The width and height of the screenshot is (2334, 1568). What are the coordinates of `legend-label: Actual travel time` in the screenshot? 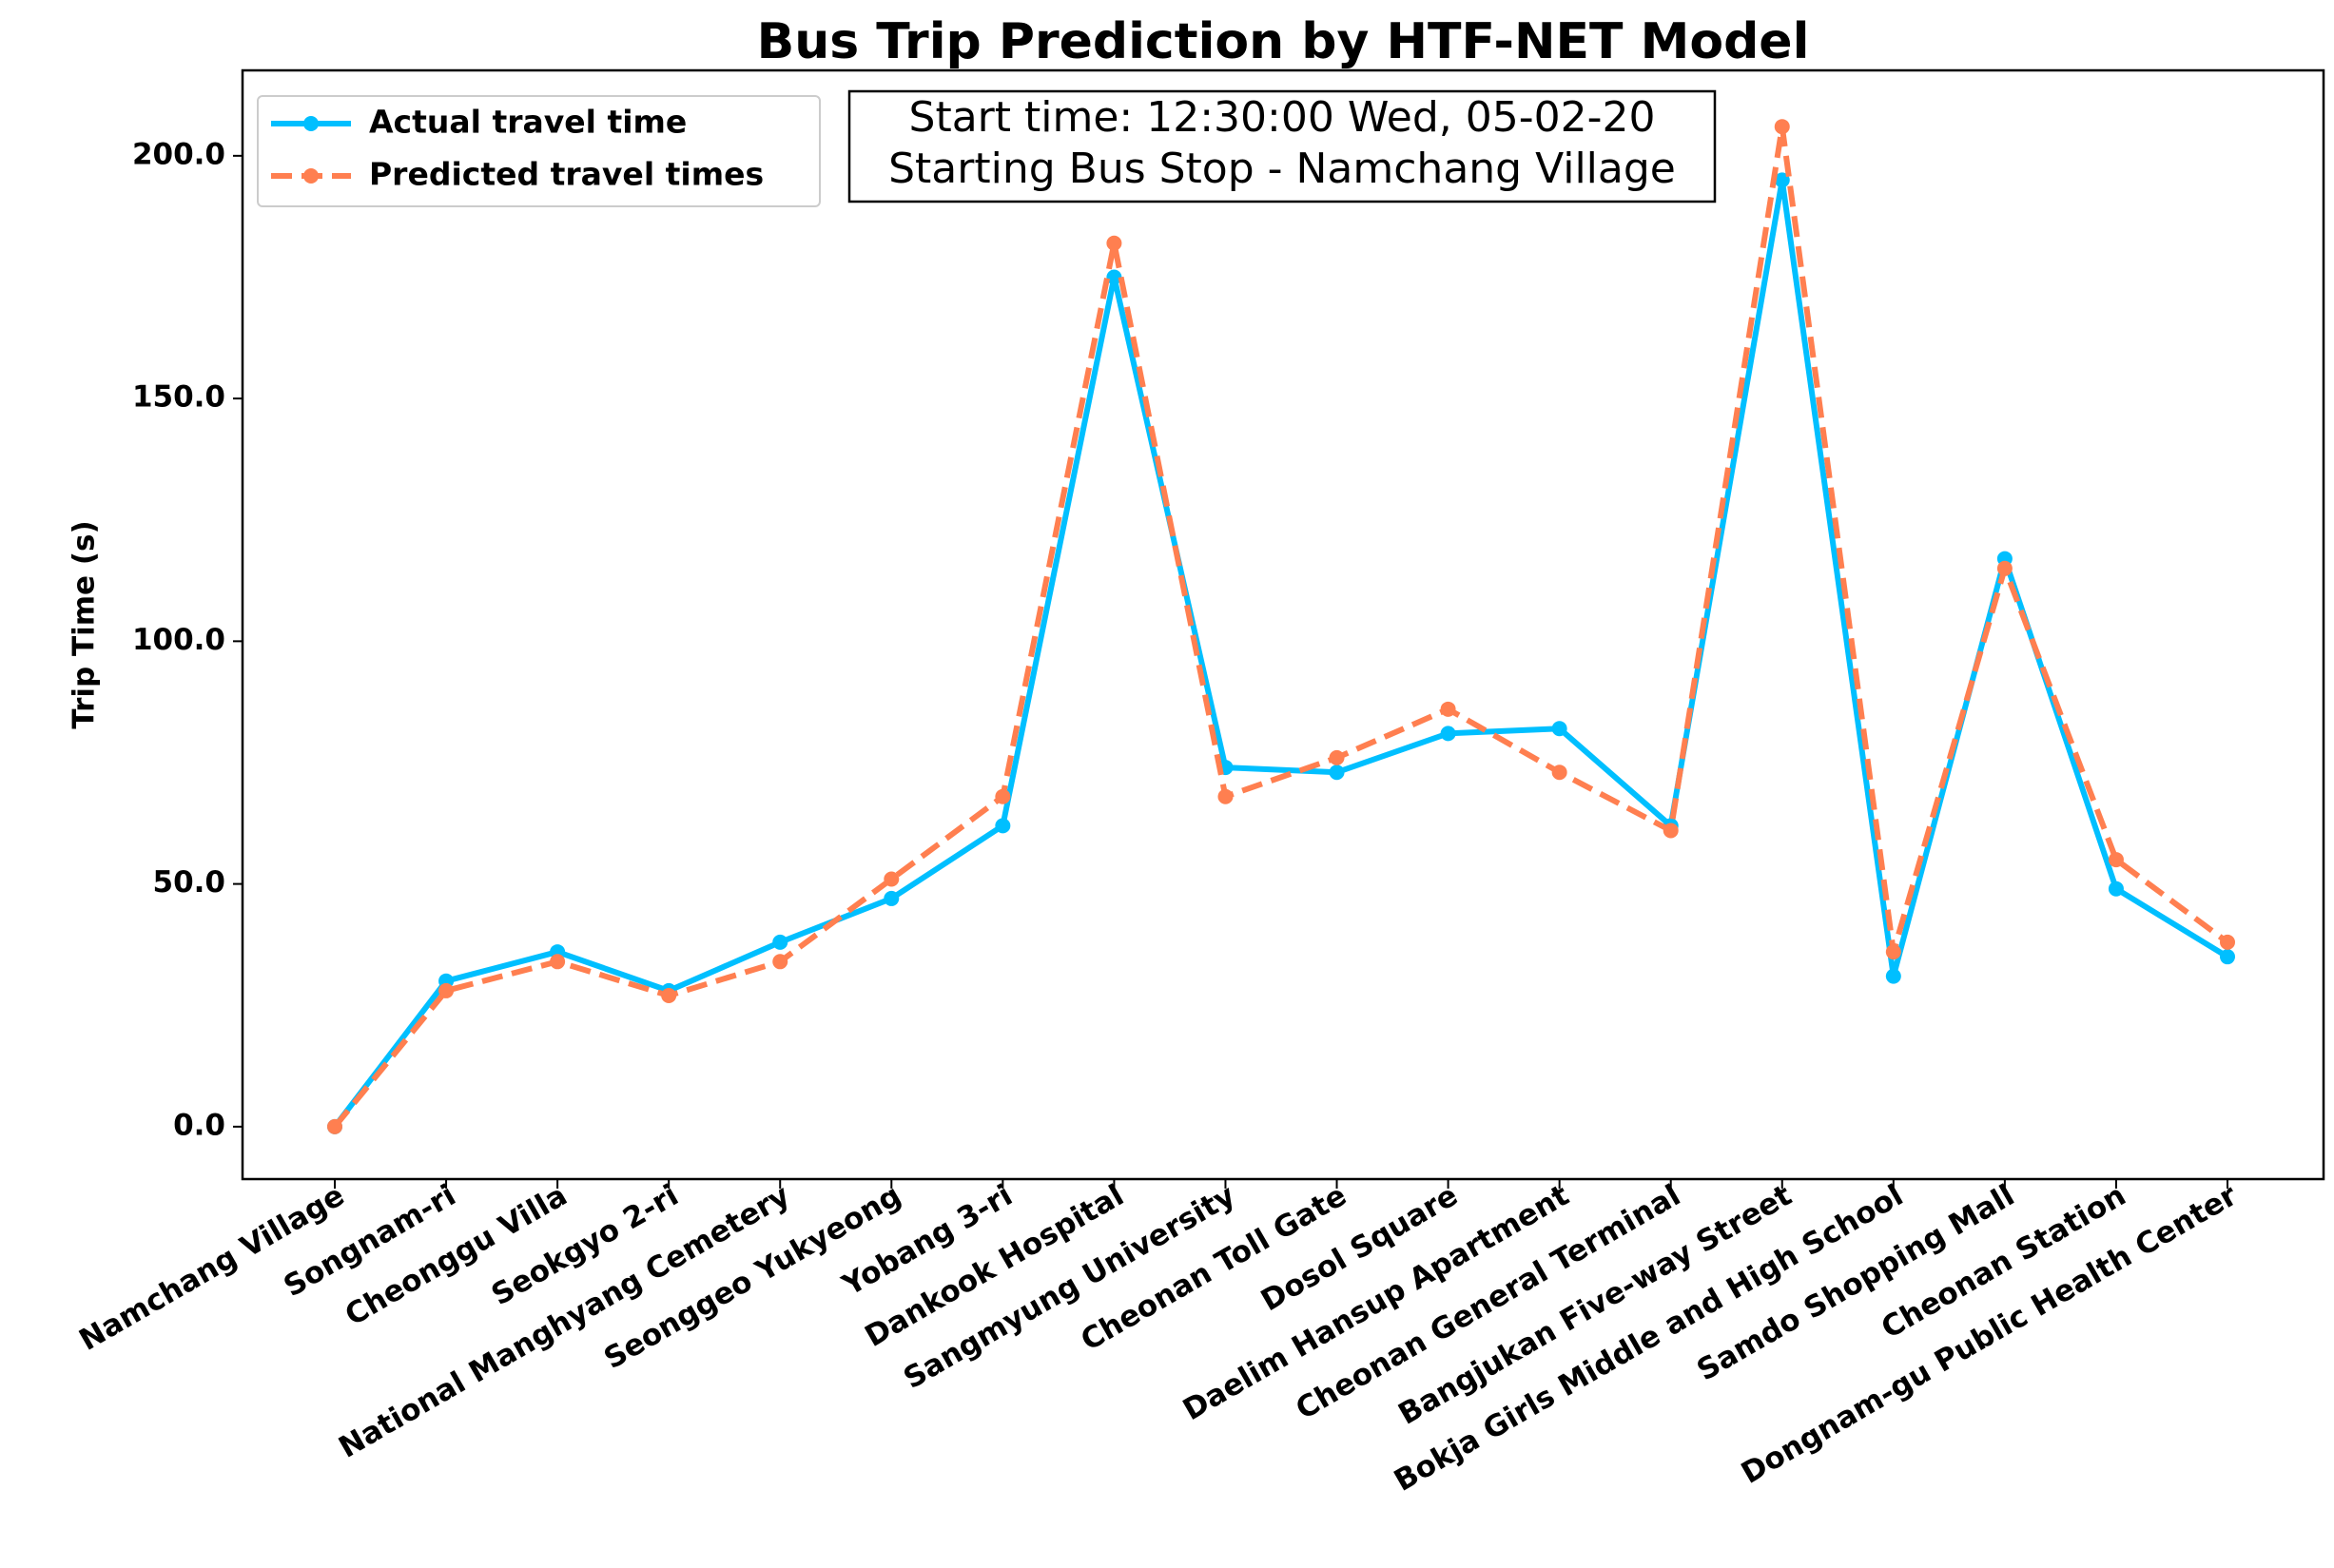 It's located at (528, 122).